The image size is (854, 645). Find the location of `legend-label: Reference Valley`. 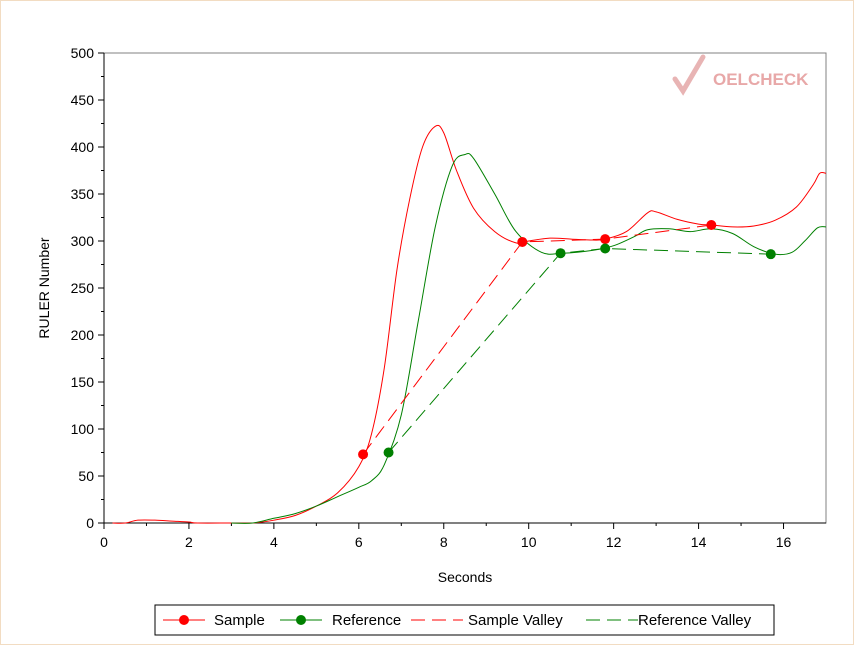

legend-label: Reference Valley is located at coordinates (695, 620).